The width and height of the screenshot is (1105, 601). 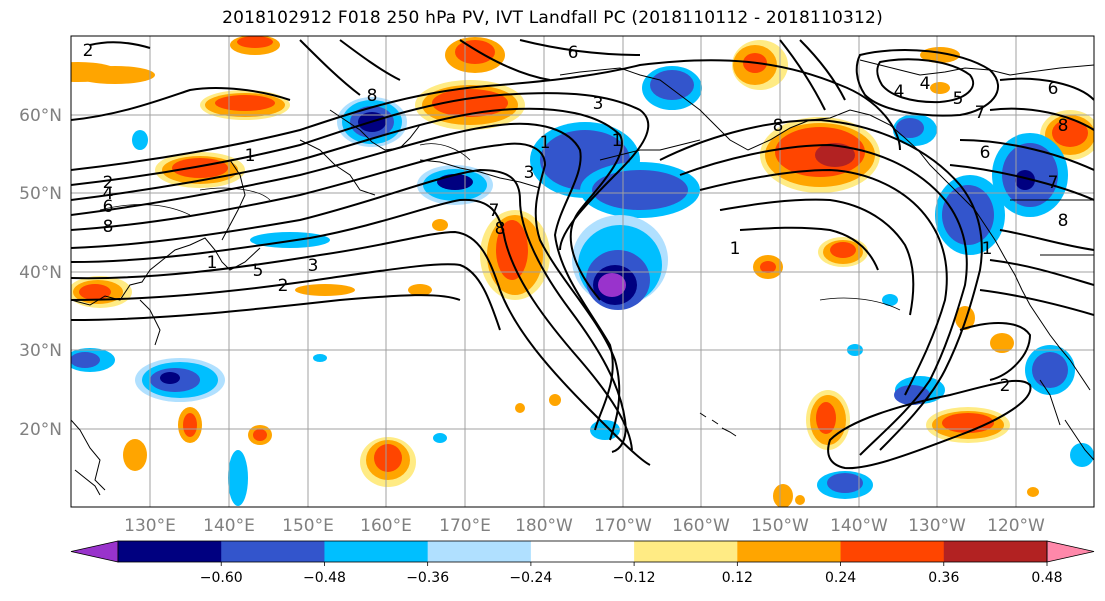 What do you see at coordinates (150, 526) in the screenshot?
I see `lon-label: 130°E` at bounding box center [150, 526].